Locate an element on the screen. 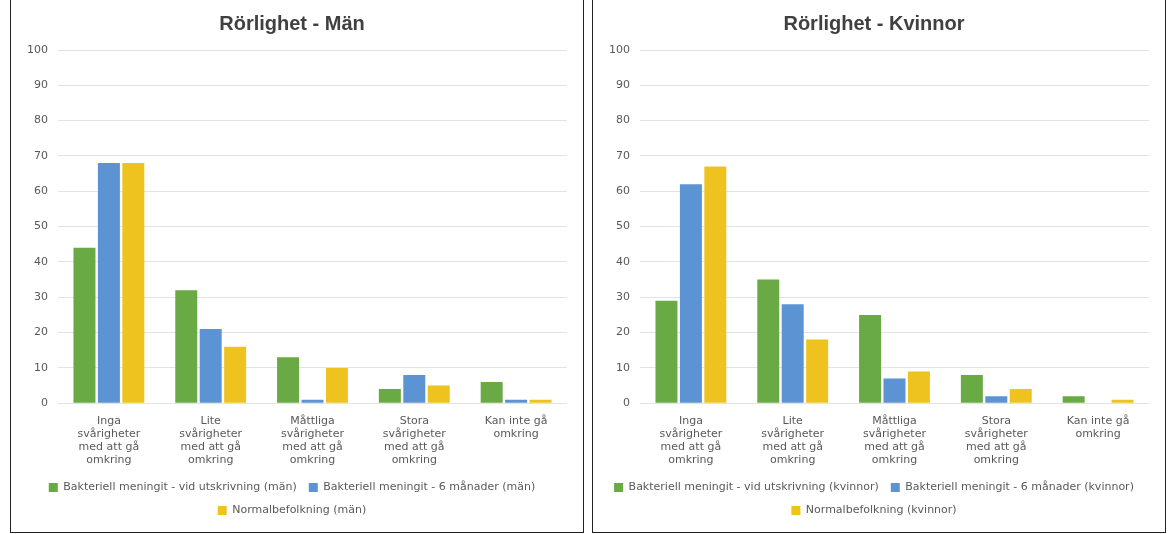 The height and width of the screenshot is (534, 1173). legend-label: Bakteriell meningit - 6 månader (kvinnor) is located at coordinates (1019, 487).